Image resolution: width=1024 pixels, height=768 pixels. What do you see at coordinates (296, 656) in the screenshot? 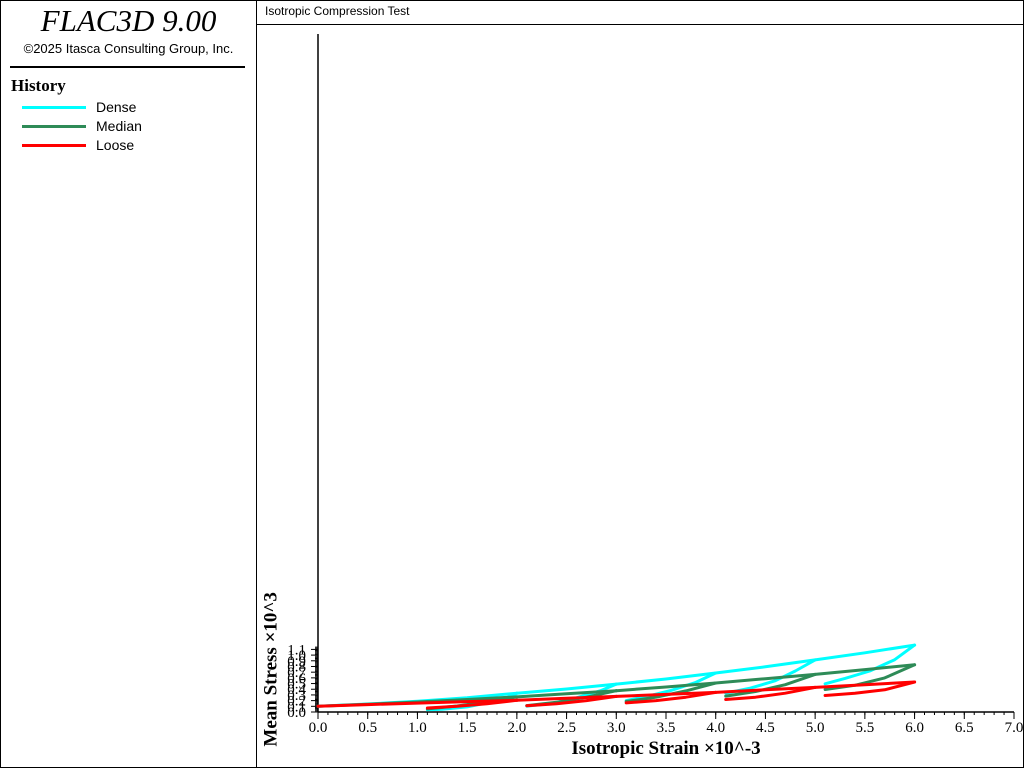
I see `y-tick-label: 1.0` at bounding box center [296, 656].